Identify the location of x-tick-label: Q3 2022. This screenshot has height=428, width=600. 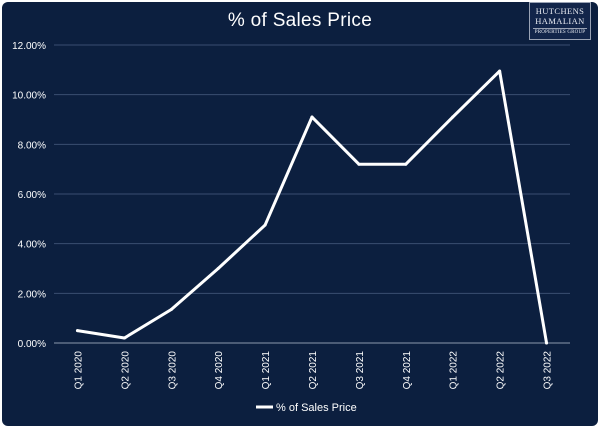
(548, 370).